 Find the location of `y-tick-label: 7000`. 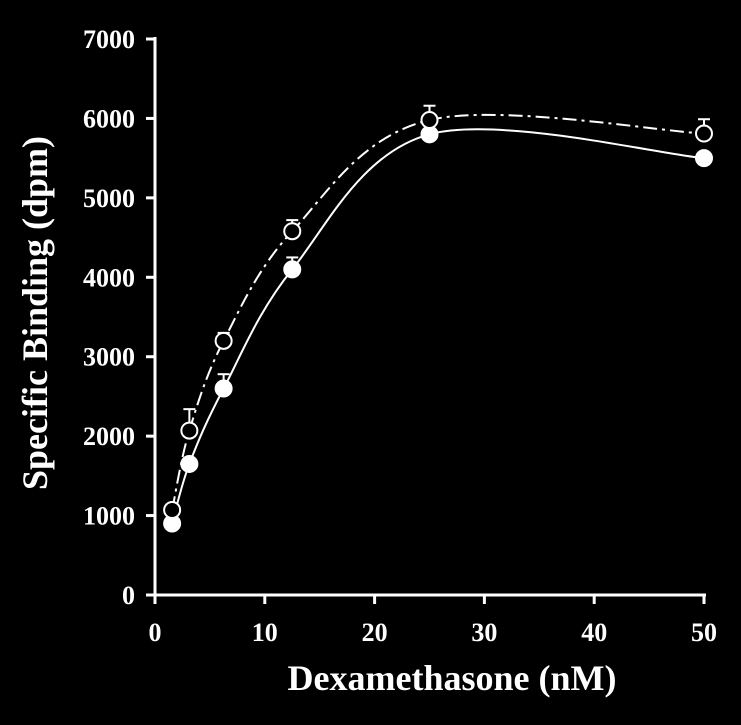

y-tick-label: 7000 is located at coordinates (109, 39).